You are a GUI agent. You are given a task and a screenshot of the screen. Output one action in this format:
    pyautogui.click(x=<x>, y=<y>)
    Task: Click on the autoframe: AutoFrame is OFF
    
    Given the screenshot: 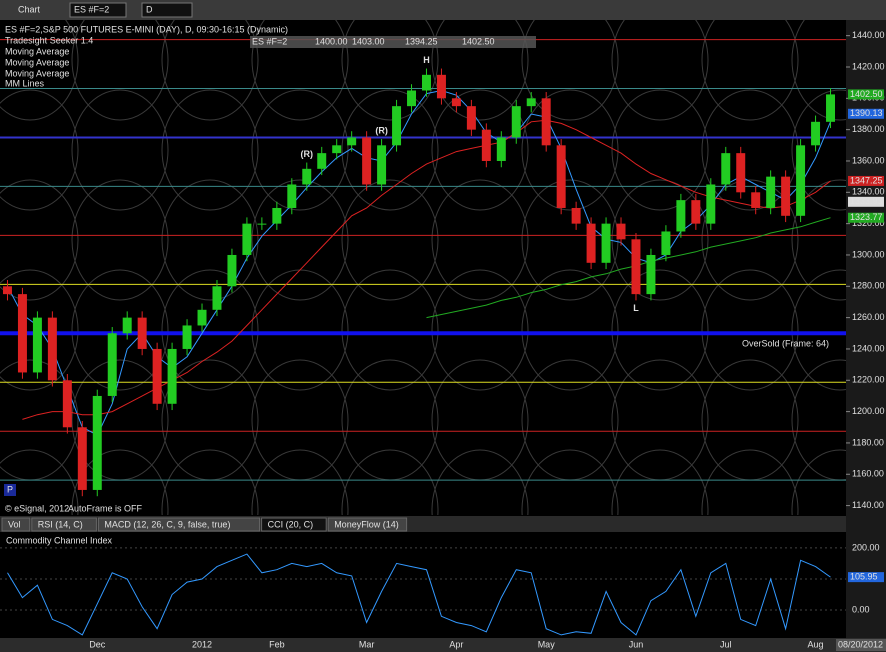 What is the action you would take?
    pyautogui.click(x=105, y=508)
    